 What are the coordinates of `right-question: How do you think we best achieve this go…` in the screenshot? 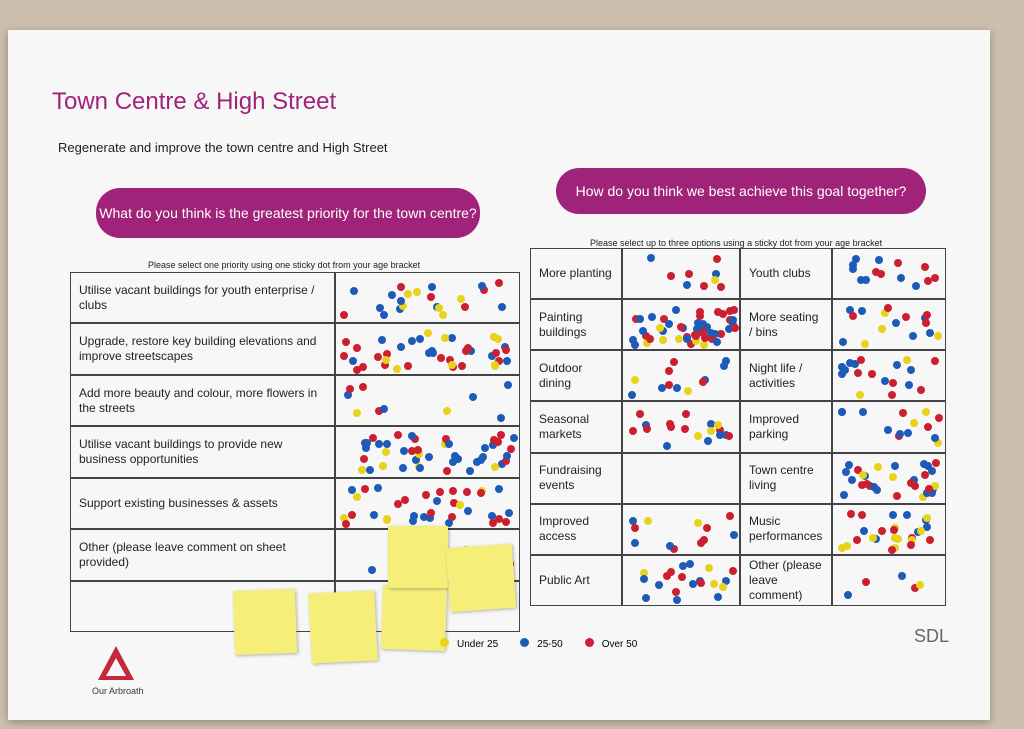 It's located at (741, 191).